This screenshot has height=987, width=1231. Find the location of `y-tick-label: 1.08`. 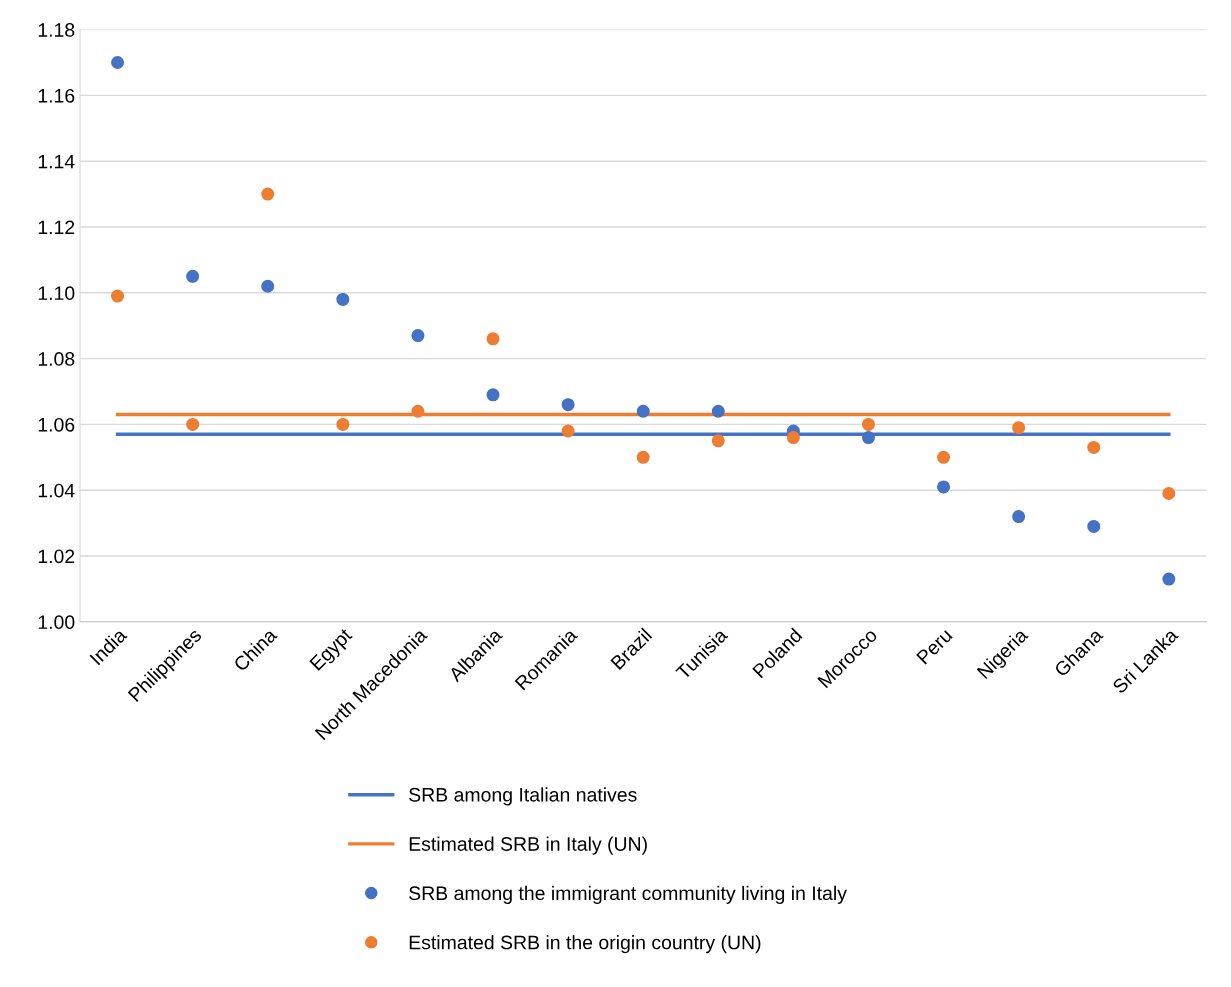

y-tick-label: 1.08 is located at coordinates (56, 359).